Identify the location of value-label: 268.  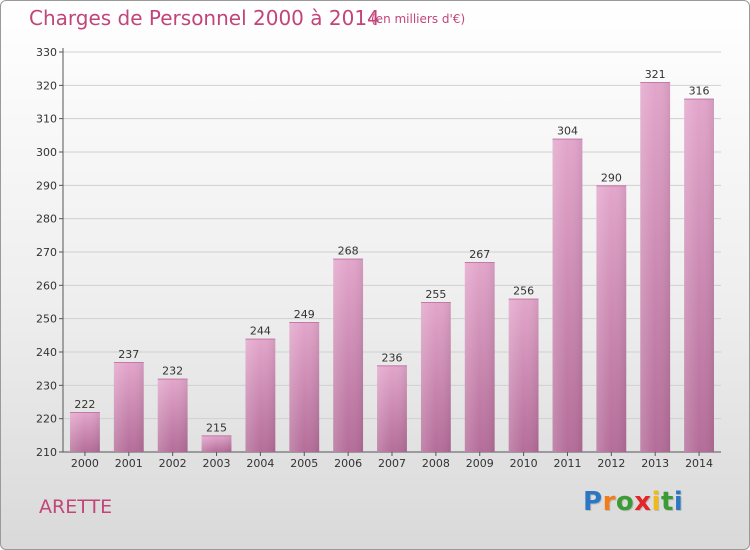
(348, 251).